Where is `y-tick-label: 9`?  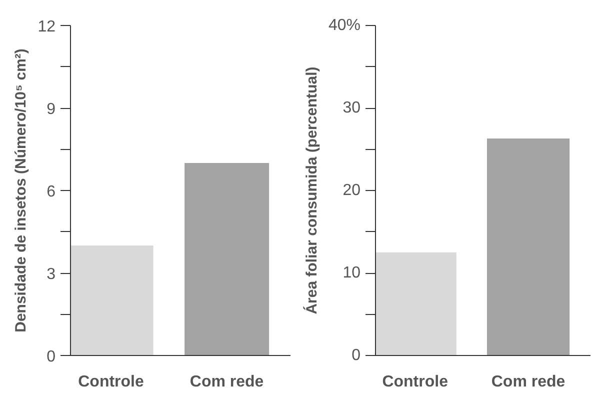 y-tick-label: 9 is located at coordinates (51, 109).